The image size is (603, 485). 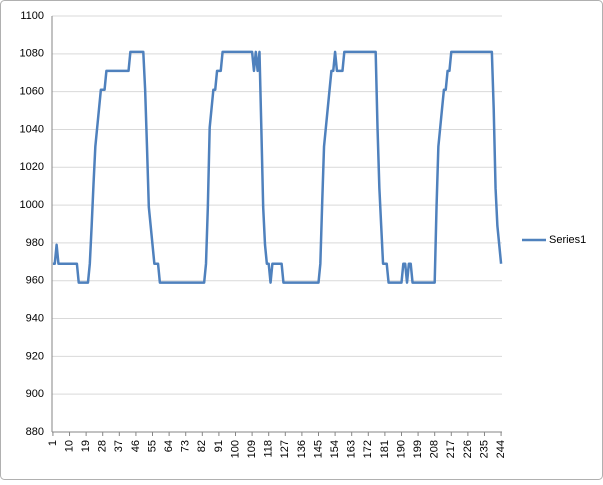 What do you see at coordinates (32, 167) in the screenshot?
I see `y-tick-label: 1020` at bounding box center [32, 167].